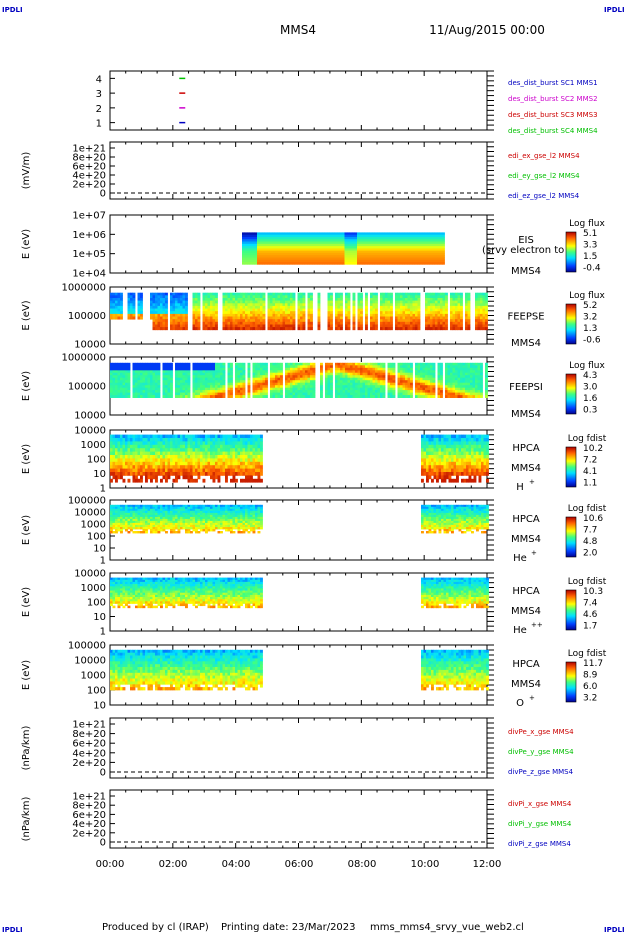 This screenshot has height=934, width=630. I want to click on colorbar-tick-label: 3.0, so click(590, 388).